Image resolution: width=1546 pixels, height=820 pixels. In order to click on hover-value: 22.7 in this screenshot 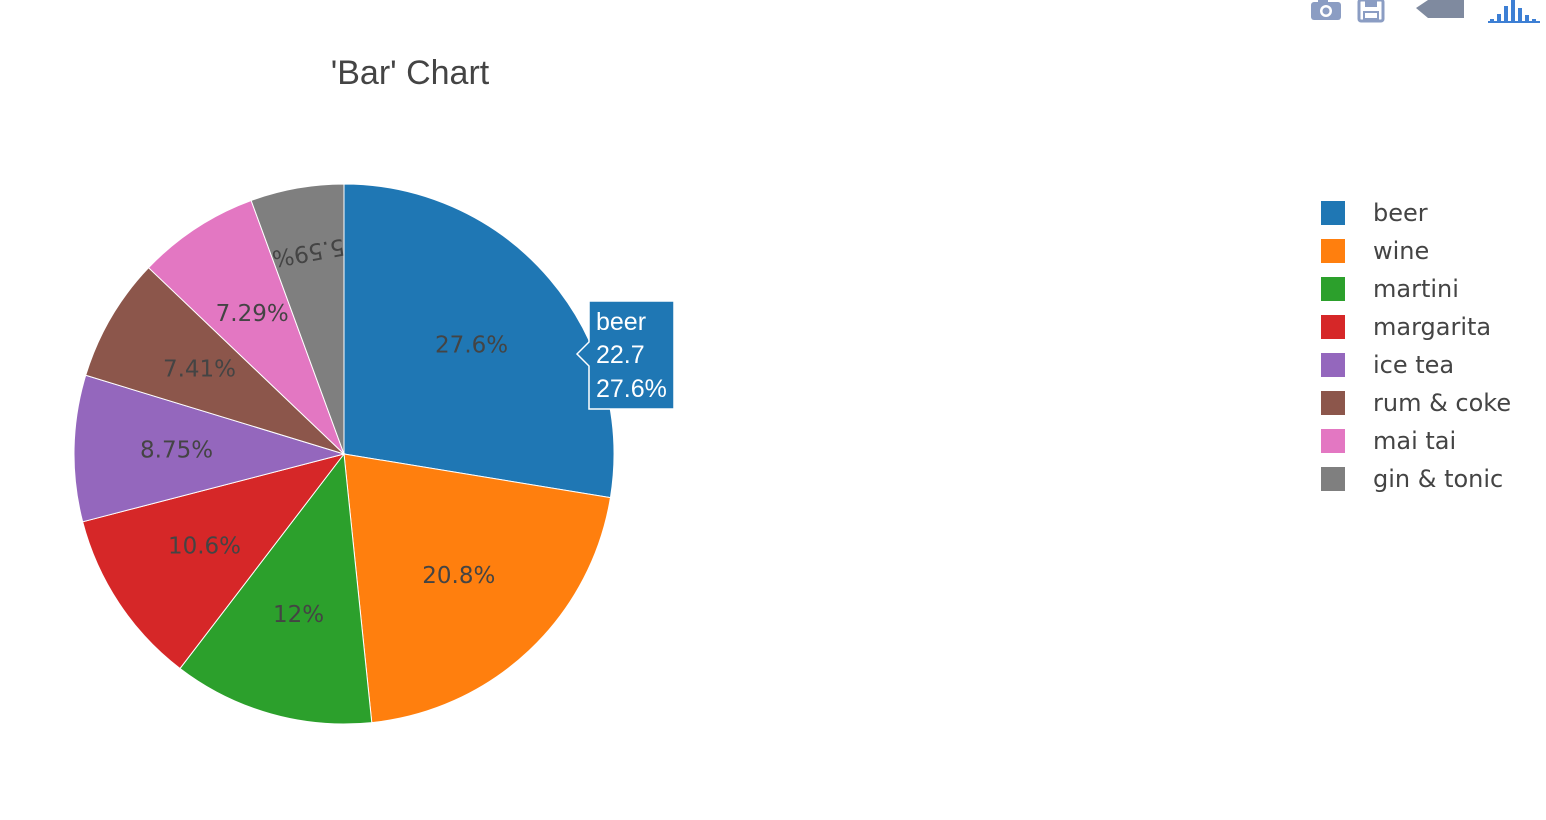, I will do `click(620, 355)`.